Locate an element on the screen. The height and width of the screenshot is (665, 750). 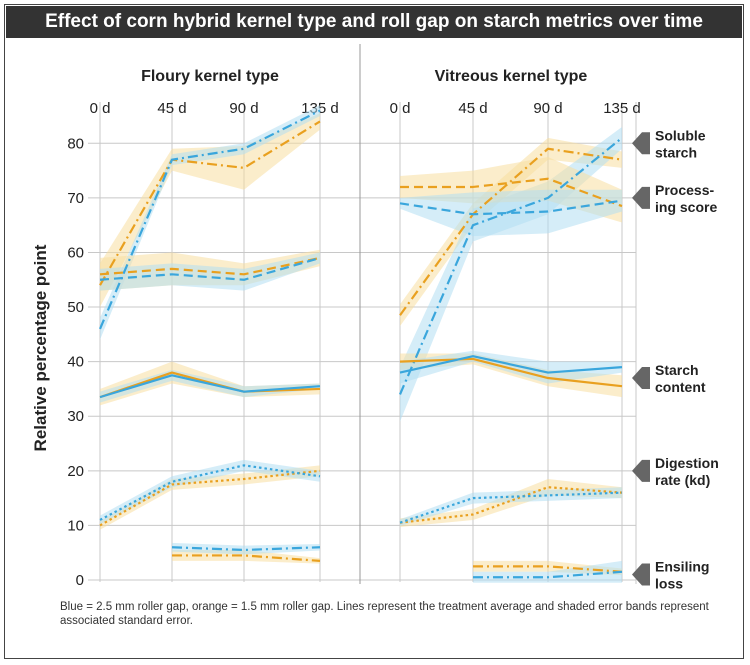
y-tick-label: 40 is located at coordinates (75, 362).